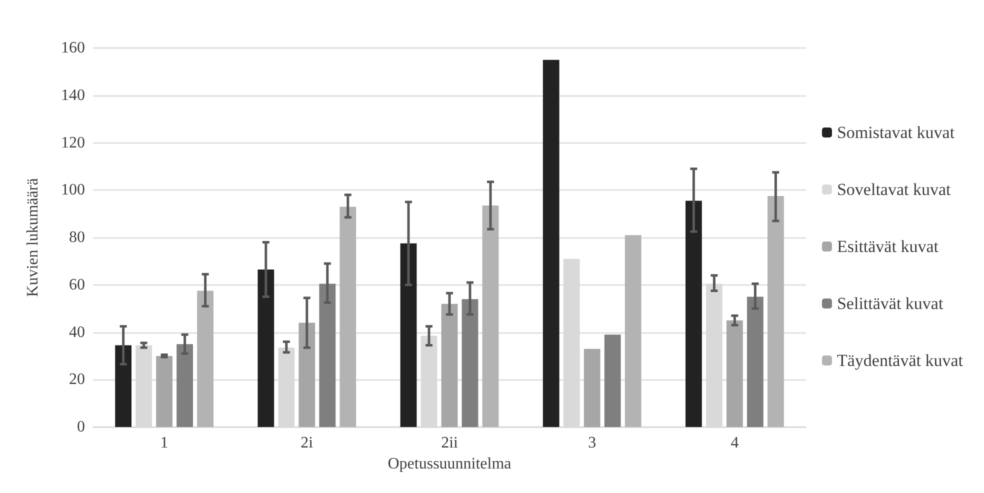 This screenshot has width=984, height=493. What do you see at coordinates (73, 95) in the screenshot?
I see `y-tick-label: 140` at bounding box center [73, 95].